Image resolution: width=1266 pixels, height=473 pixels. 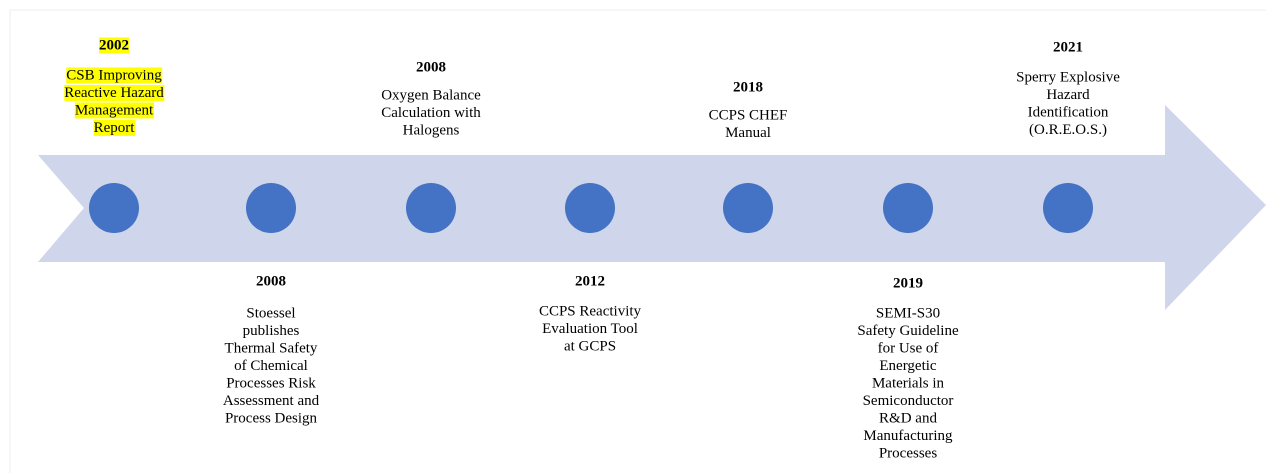 What do you see at coordinates (908, 366) in the screenshot?
I see `event-text: Energetic` at bounding box center [908, 366].